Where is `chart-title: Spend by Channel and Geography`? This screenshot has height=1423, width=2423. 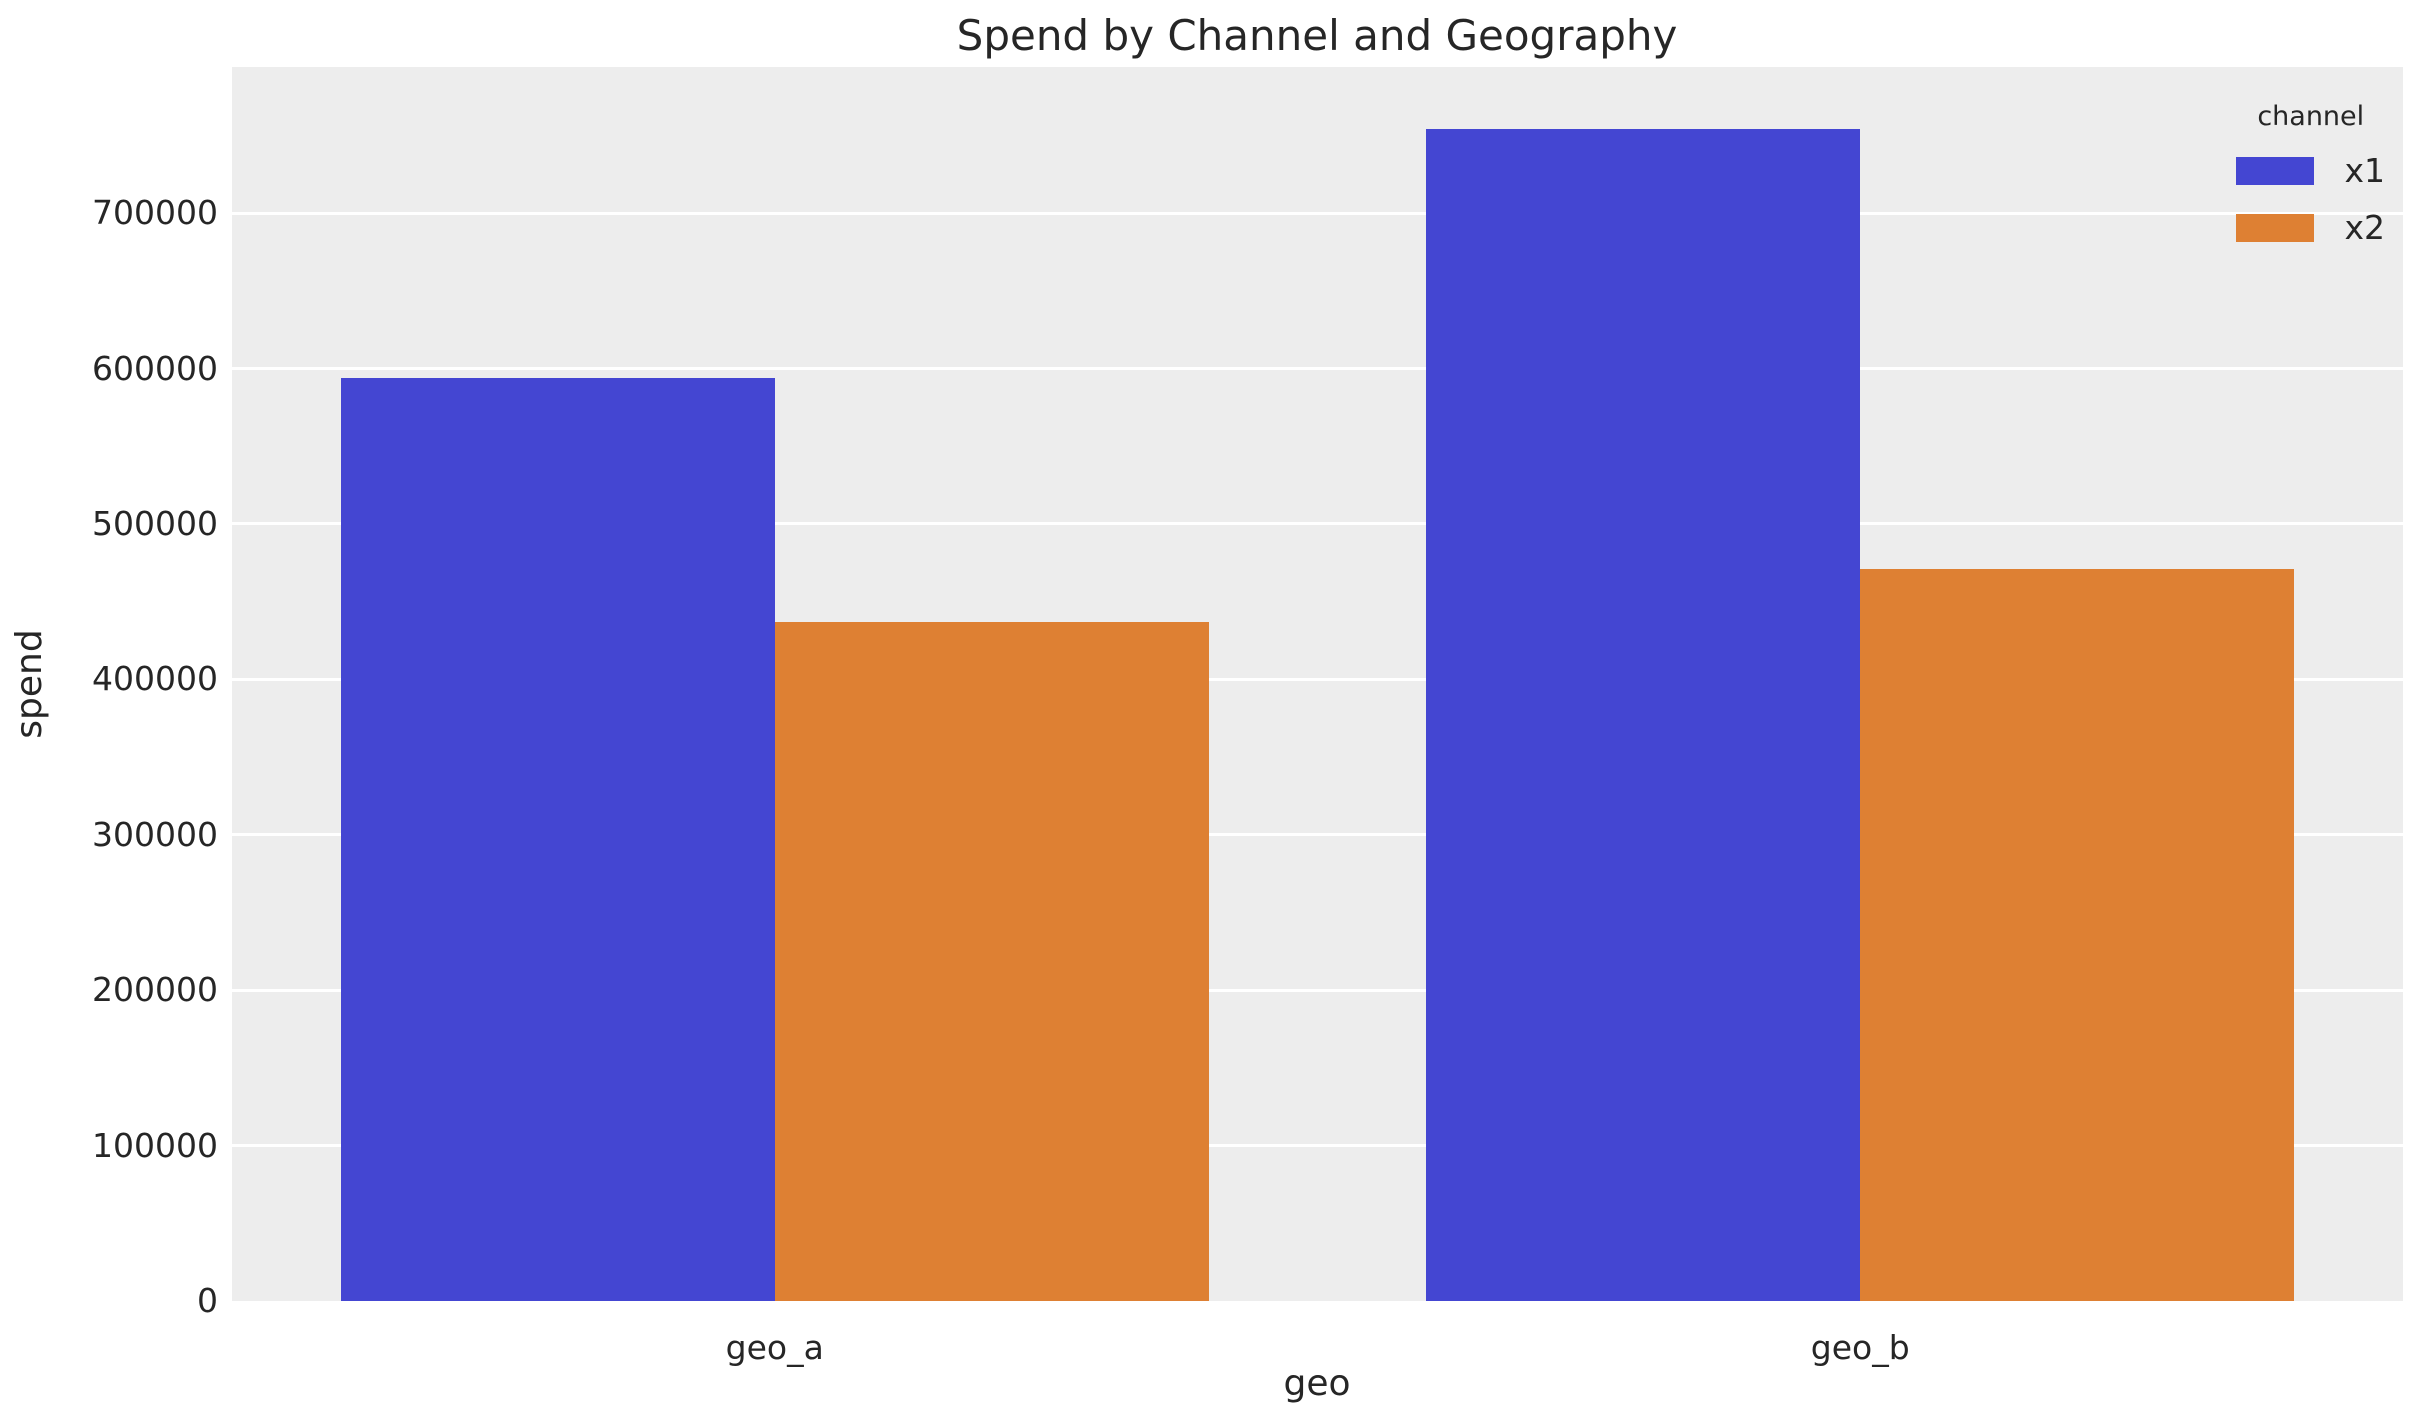
chart-title: Spend by Channel and Geography is located at coordinates (1317, 35).